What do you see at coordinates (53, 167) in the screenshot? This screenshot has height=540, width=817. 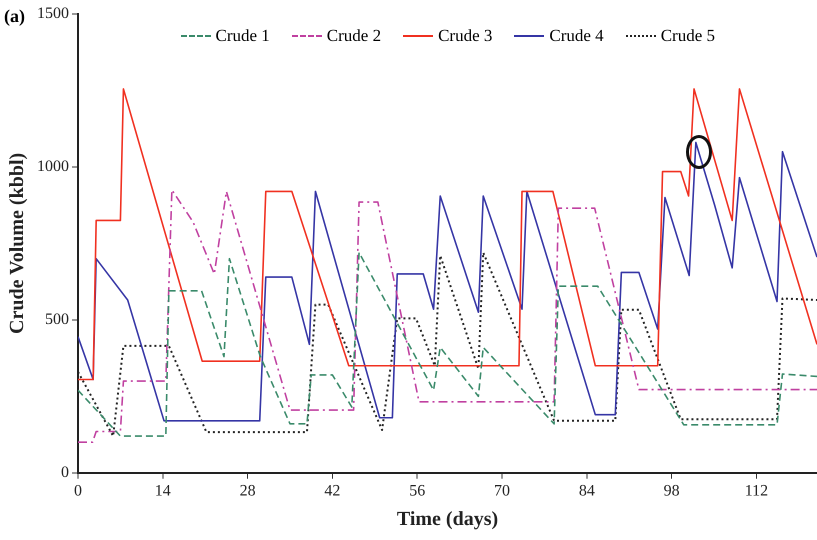 I see `y-tick-label: 1000` at bounding box center [53, 167].